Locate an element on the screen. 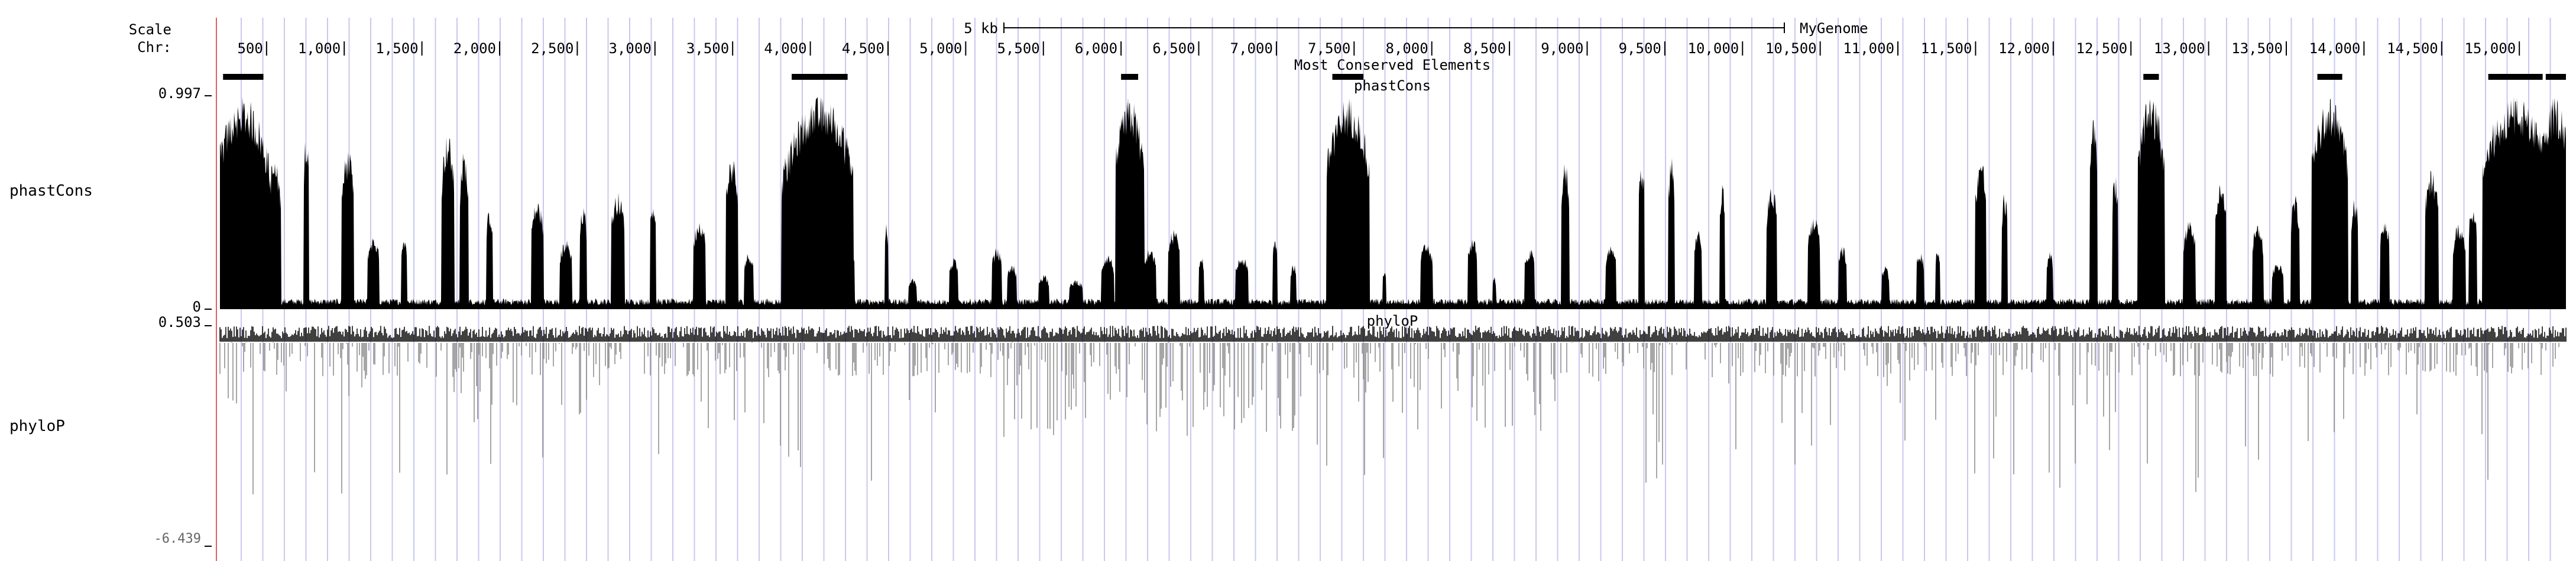 The width and height of the screenshot is (2576, 561). conserved-element-blocks is located at coordinates (1394, 77).